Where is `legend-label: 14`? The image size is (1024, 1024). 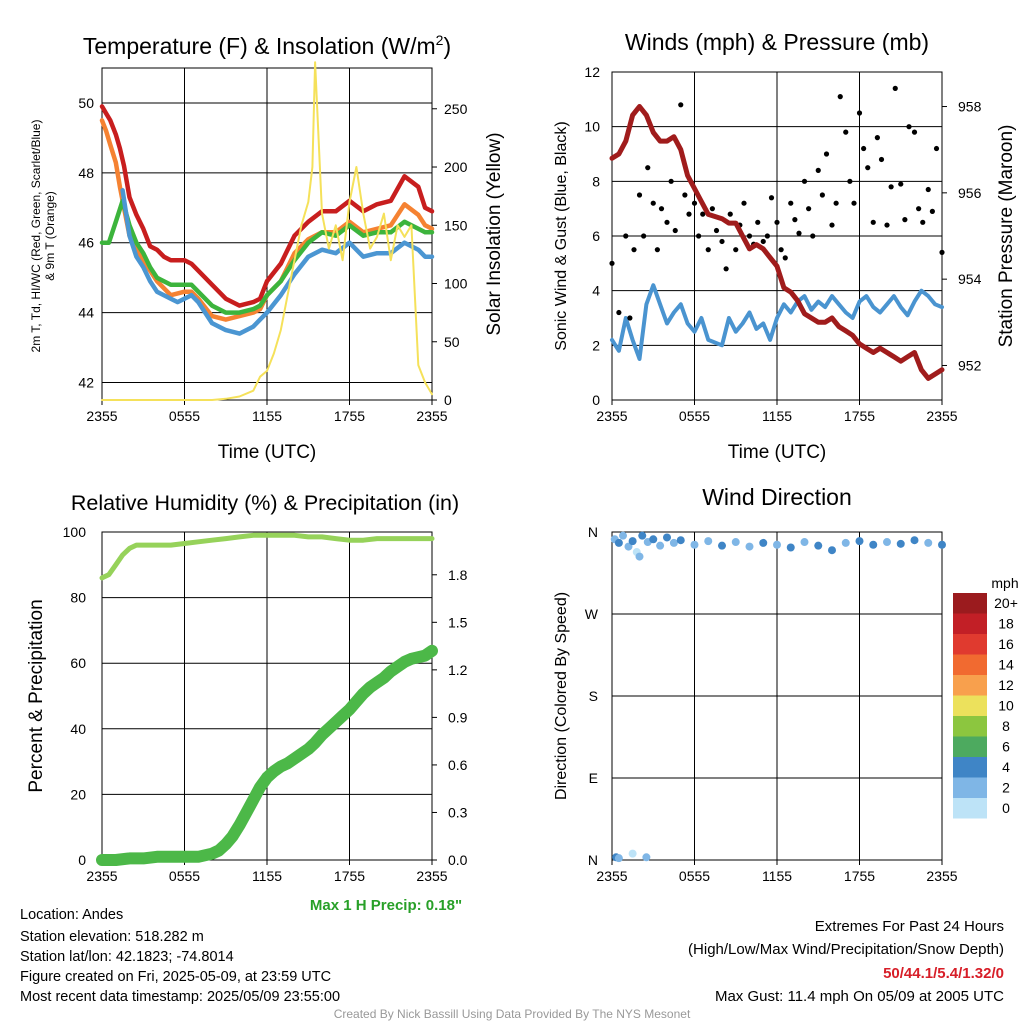 legend-label: 14 is located at coordinates (1006, 665).